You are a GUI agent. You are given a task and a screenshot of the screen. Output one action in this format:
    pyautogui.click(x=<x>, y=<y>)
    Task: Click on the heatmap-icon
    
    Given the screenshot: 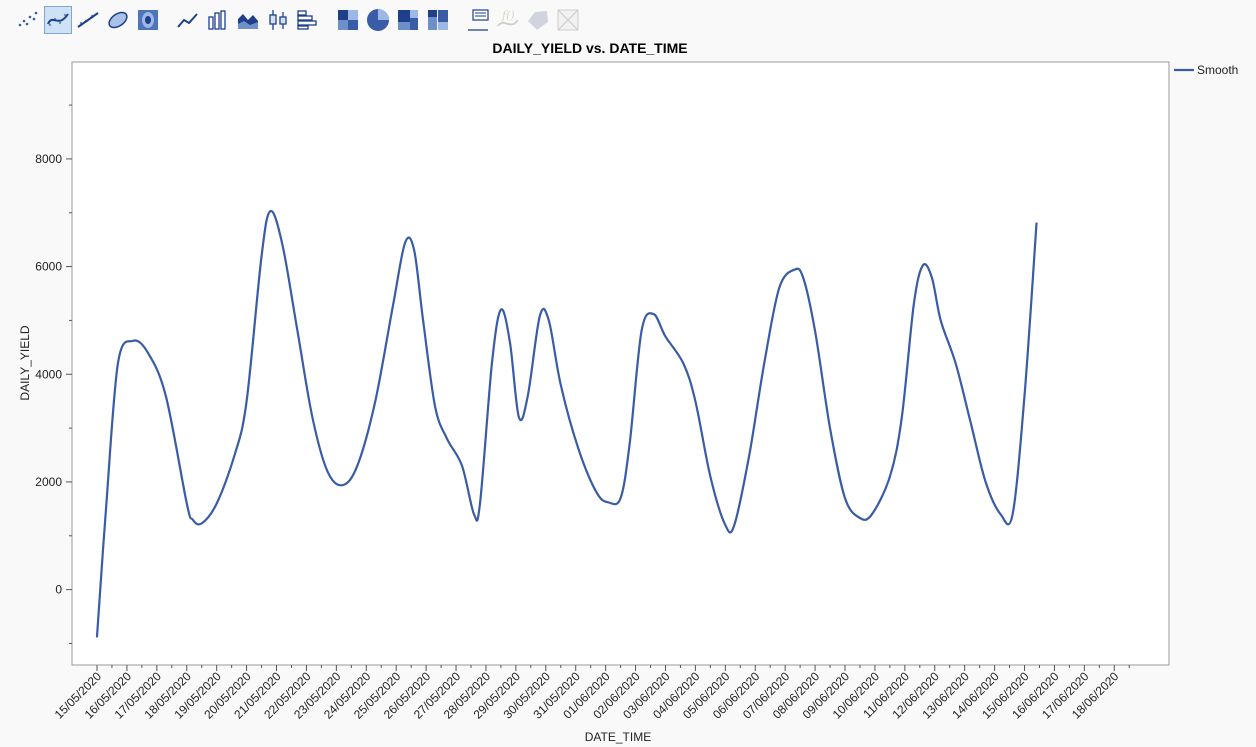 What is the action you would take?
    pyautogui.click(x=348, y=20)
    